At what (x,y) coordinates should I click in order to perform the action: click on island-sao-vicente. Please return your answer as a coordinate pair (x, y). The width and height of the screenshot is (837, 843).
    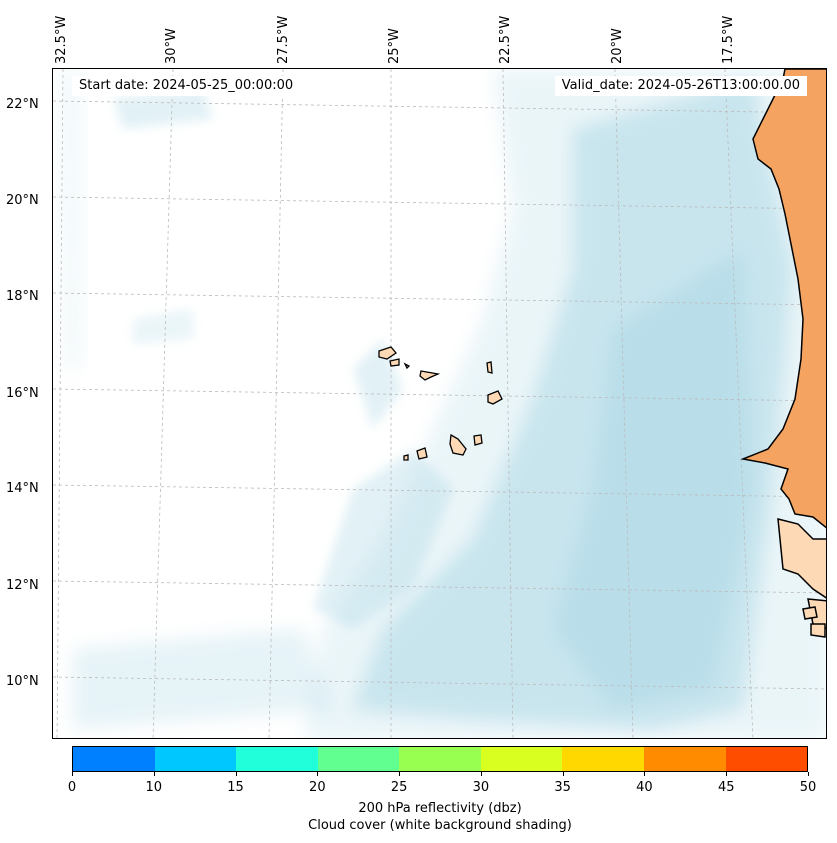
    Looking at the image, I should click on (394, 362).